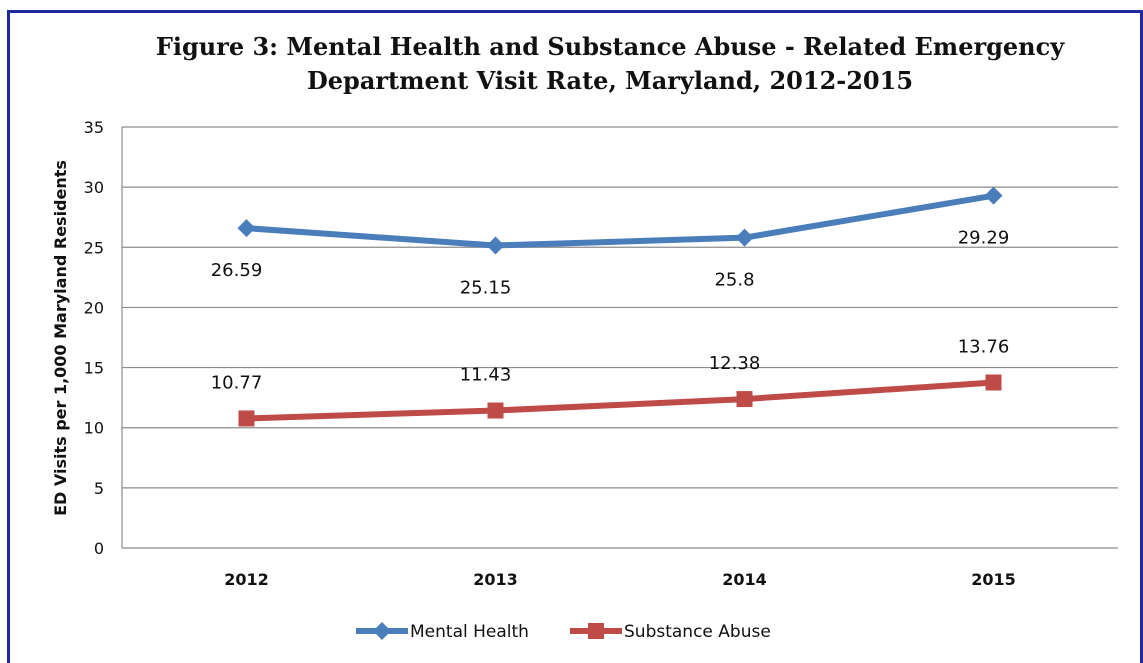 This screenshot has height=663, width=1143. Describe the element at coordinates (744, 579) in the screenshot. I see `x-tick-label: 2014` at that location.